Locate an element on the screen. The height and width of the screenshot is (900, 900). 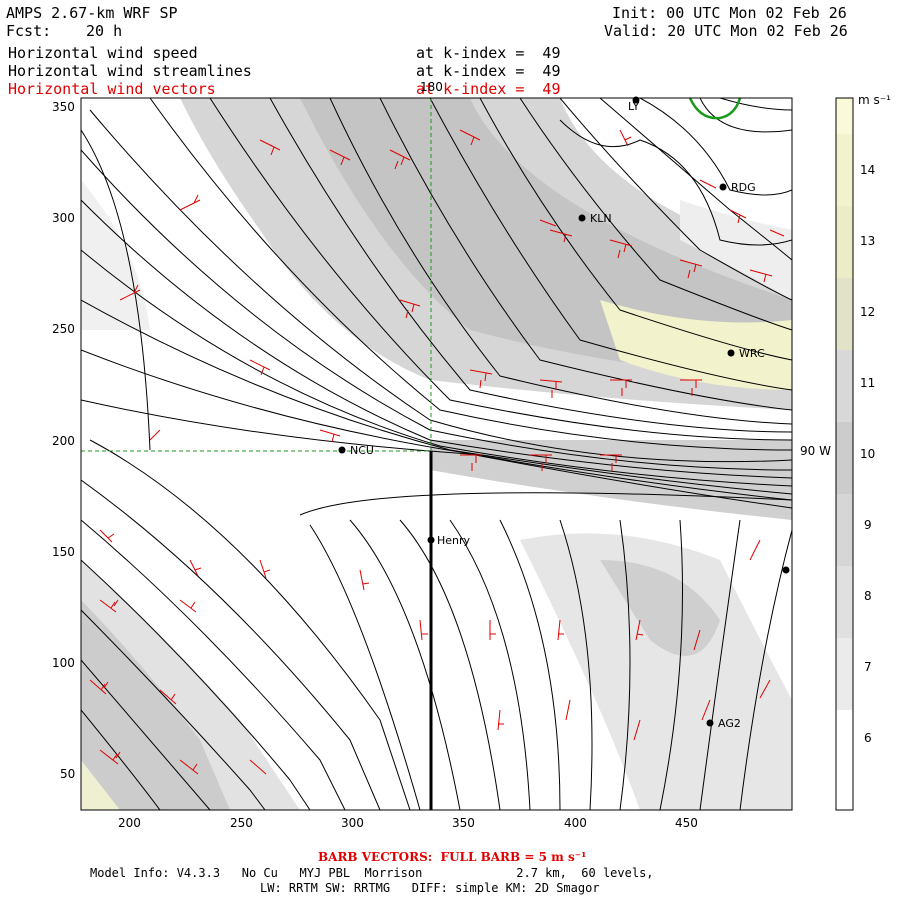
station-marker-ly is located at coordinates (636, 100).